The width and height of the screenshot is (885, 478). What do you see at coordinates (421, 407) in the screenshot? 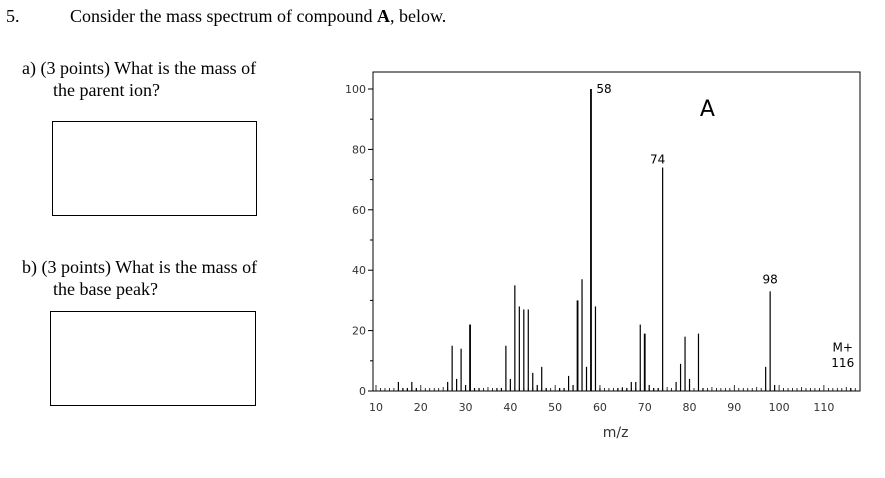
I see `x-tick-label: 20` at bounding box center [421, 407].